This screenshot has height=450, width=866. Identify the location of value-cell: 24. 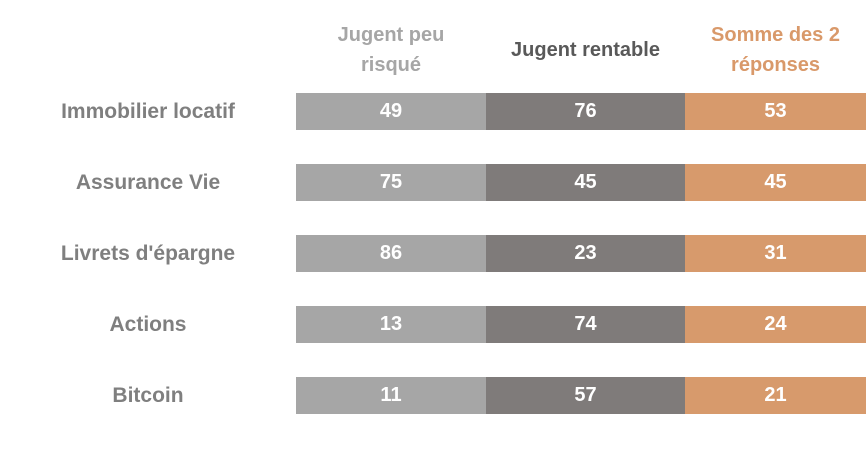
(775, 324).